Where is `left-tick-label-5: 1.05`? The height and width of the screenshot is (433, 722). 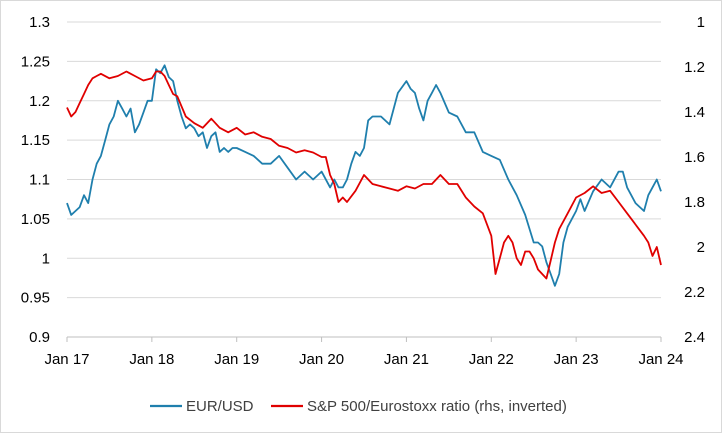 left-tick-label-5: 1.05 is located at coordinates (35, 219).